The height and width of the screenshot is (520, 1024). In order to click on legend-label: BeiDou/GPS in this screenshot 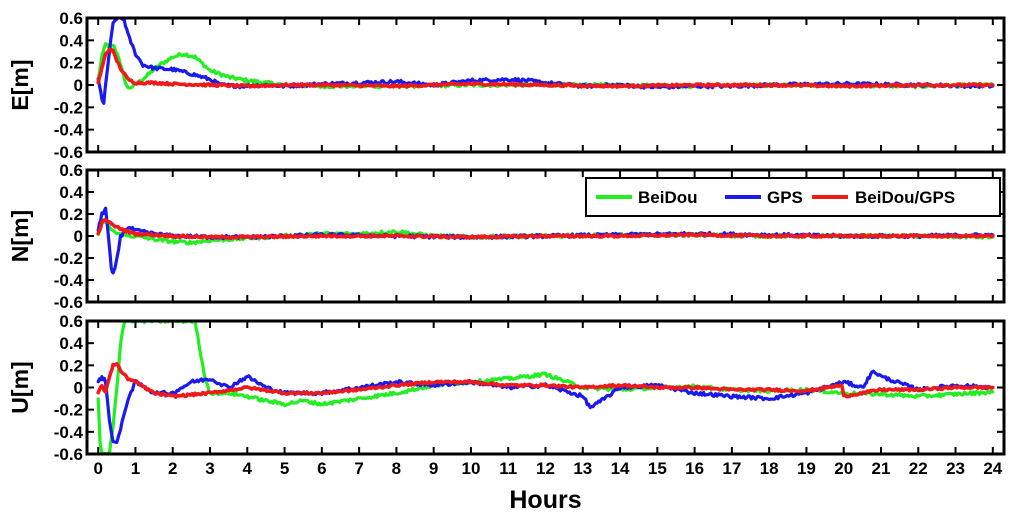, I will do `click(905, 197)`.